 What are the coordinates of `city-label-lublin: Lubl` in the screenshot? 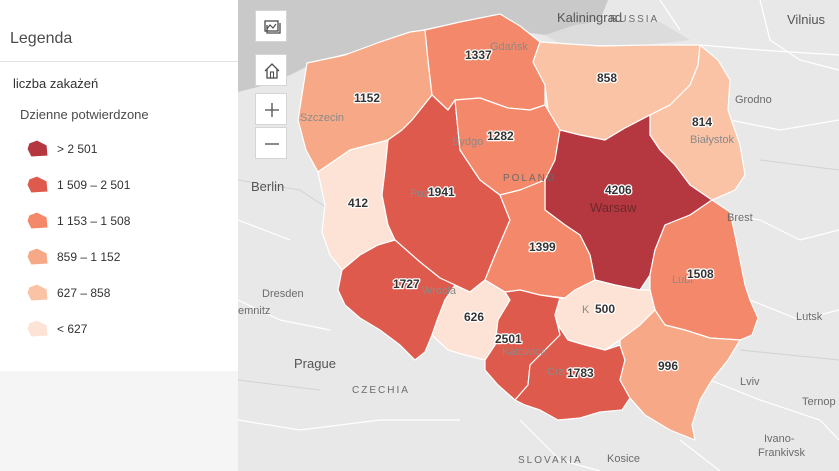 It's located at (682, 280).